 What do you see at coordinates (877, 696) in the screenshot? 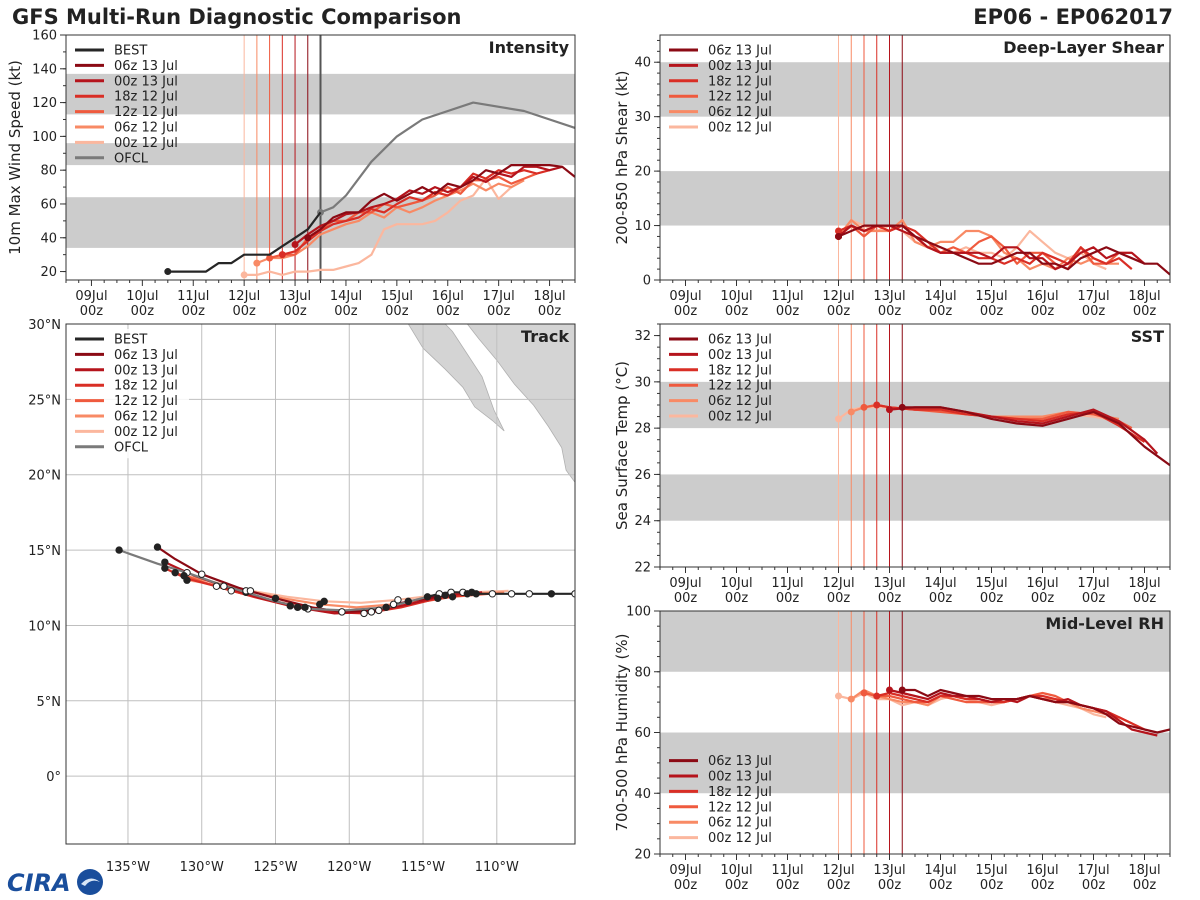
I see `rh-series-start-18z-12-jul` at bounding box center [877, 696].